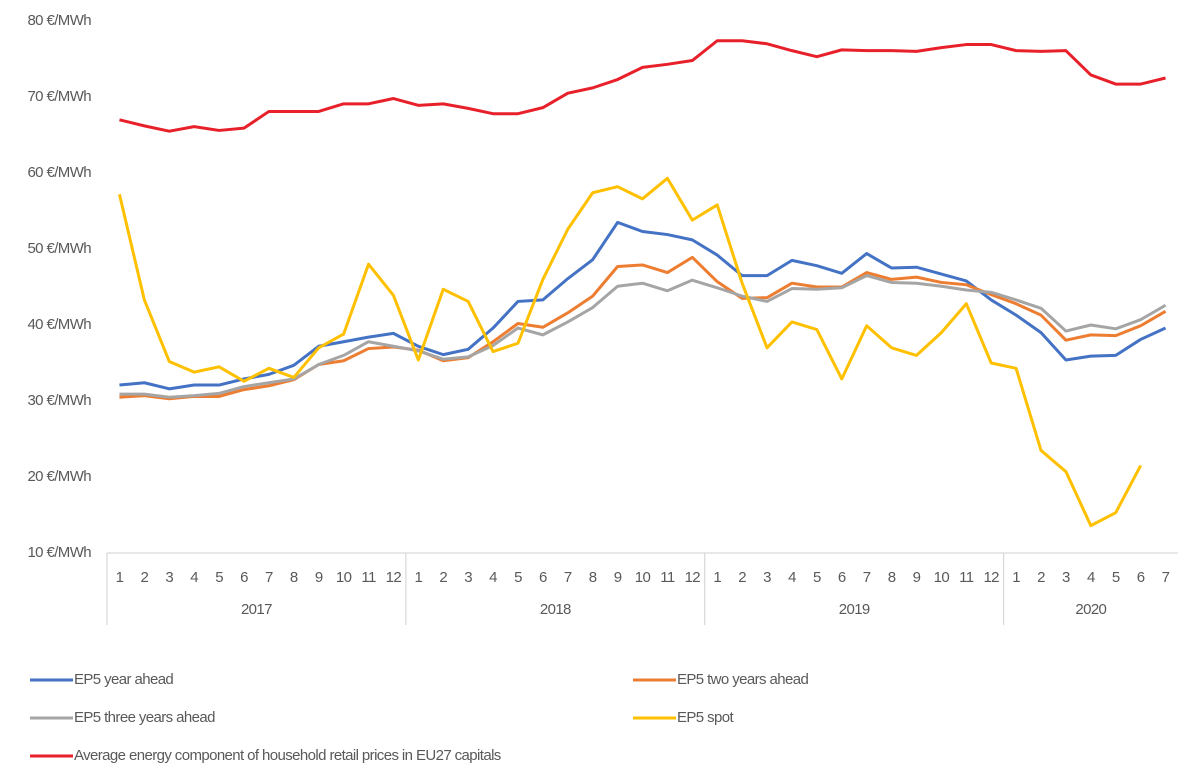 This screenshot has height=771, width=1178. What do you see at coordinates (59, 400) in the screenshot?
I see `y-tick-label: 30 €/MWh` at bounding box center [59, 400].